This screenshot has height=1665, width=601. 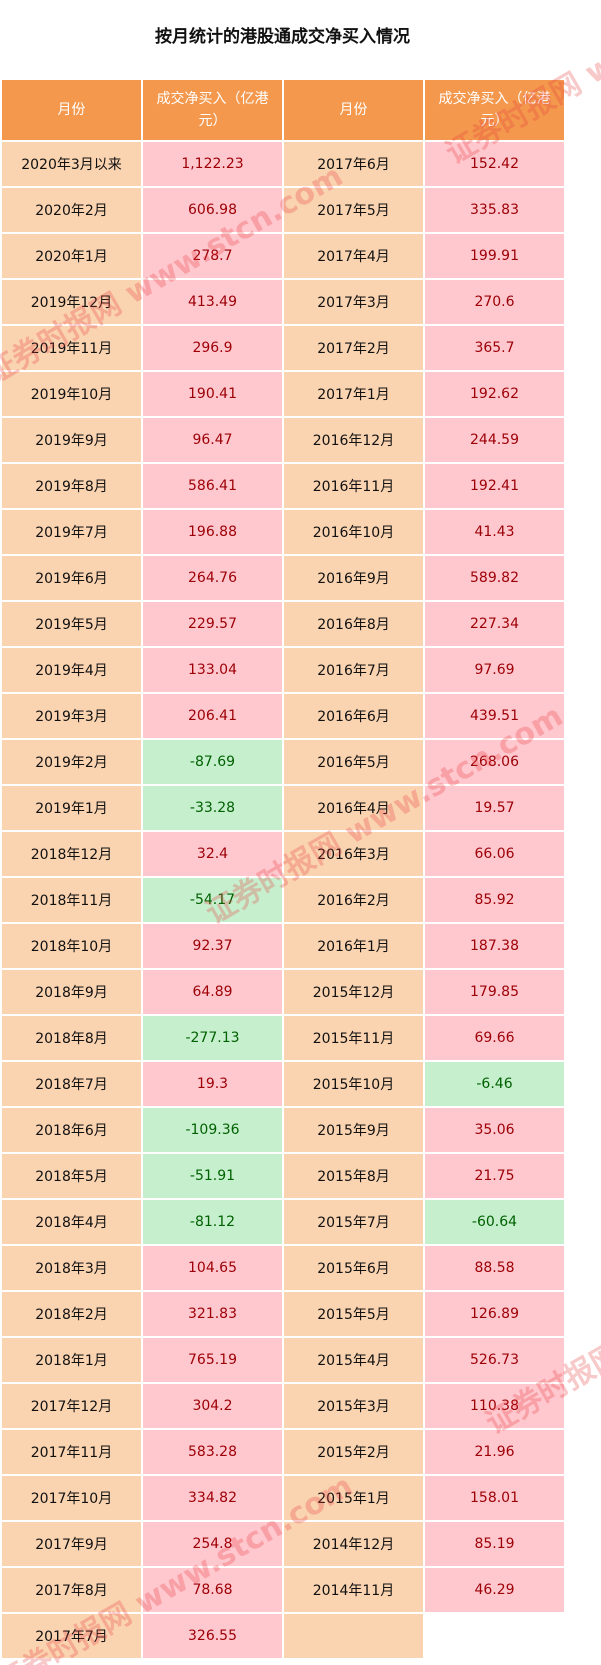 I want to click on net-buy-cell: 152.42, so click(x=494, y=164).